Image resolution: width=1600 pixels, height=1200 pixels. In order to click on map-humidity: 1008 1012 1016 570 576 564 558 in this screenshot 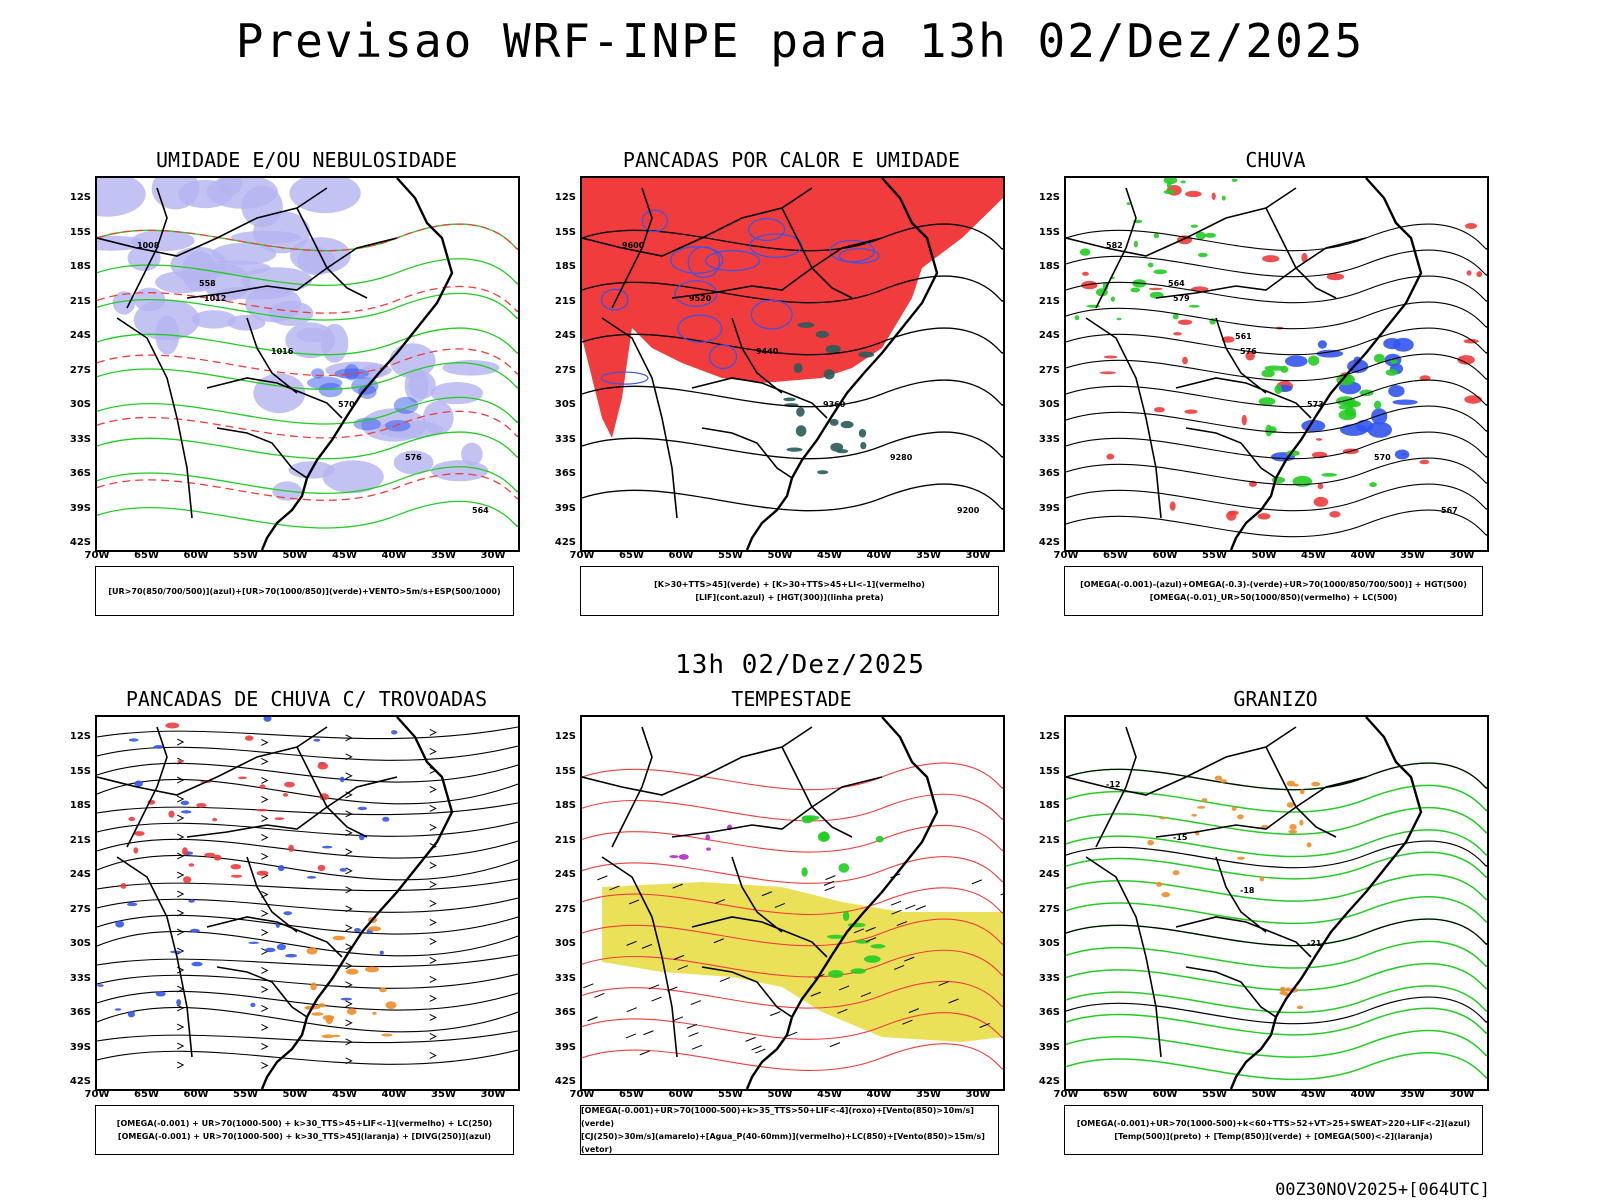, I will do `click(307, 364)`.